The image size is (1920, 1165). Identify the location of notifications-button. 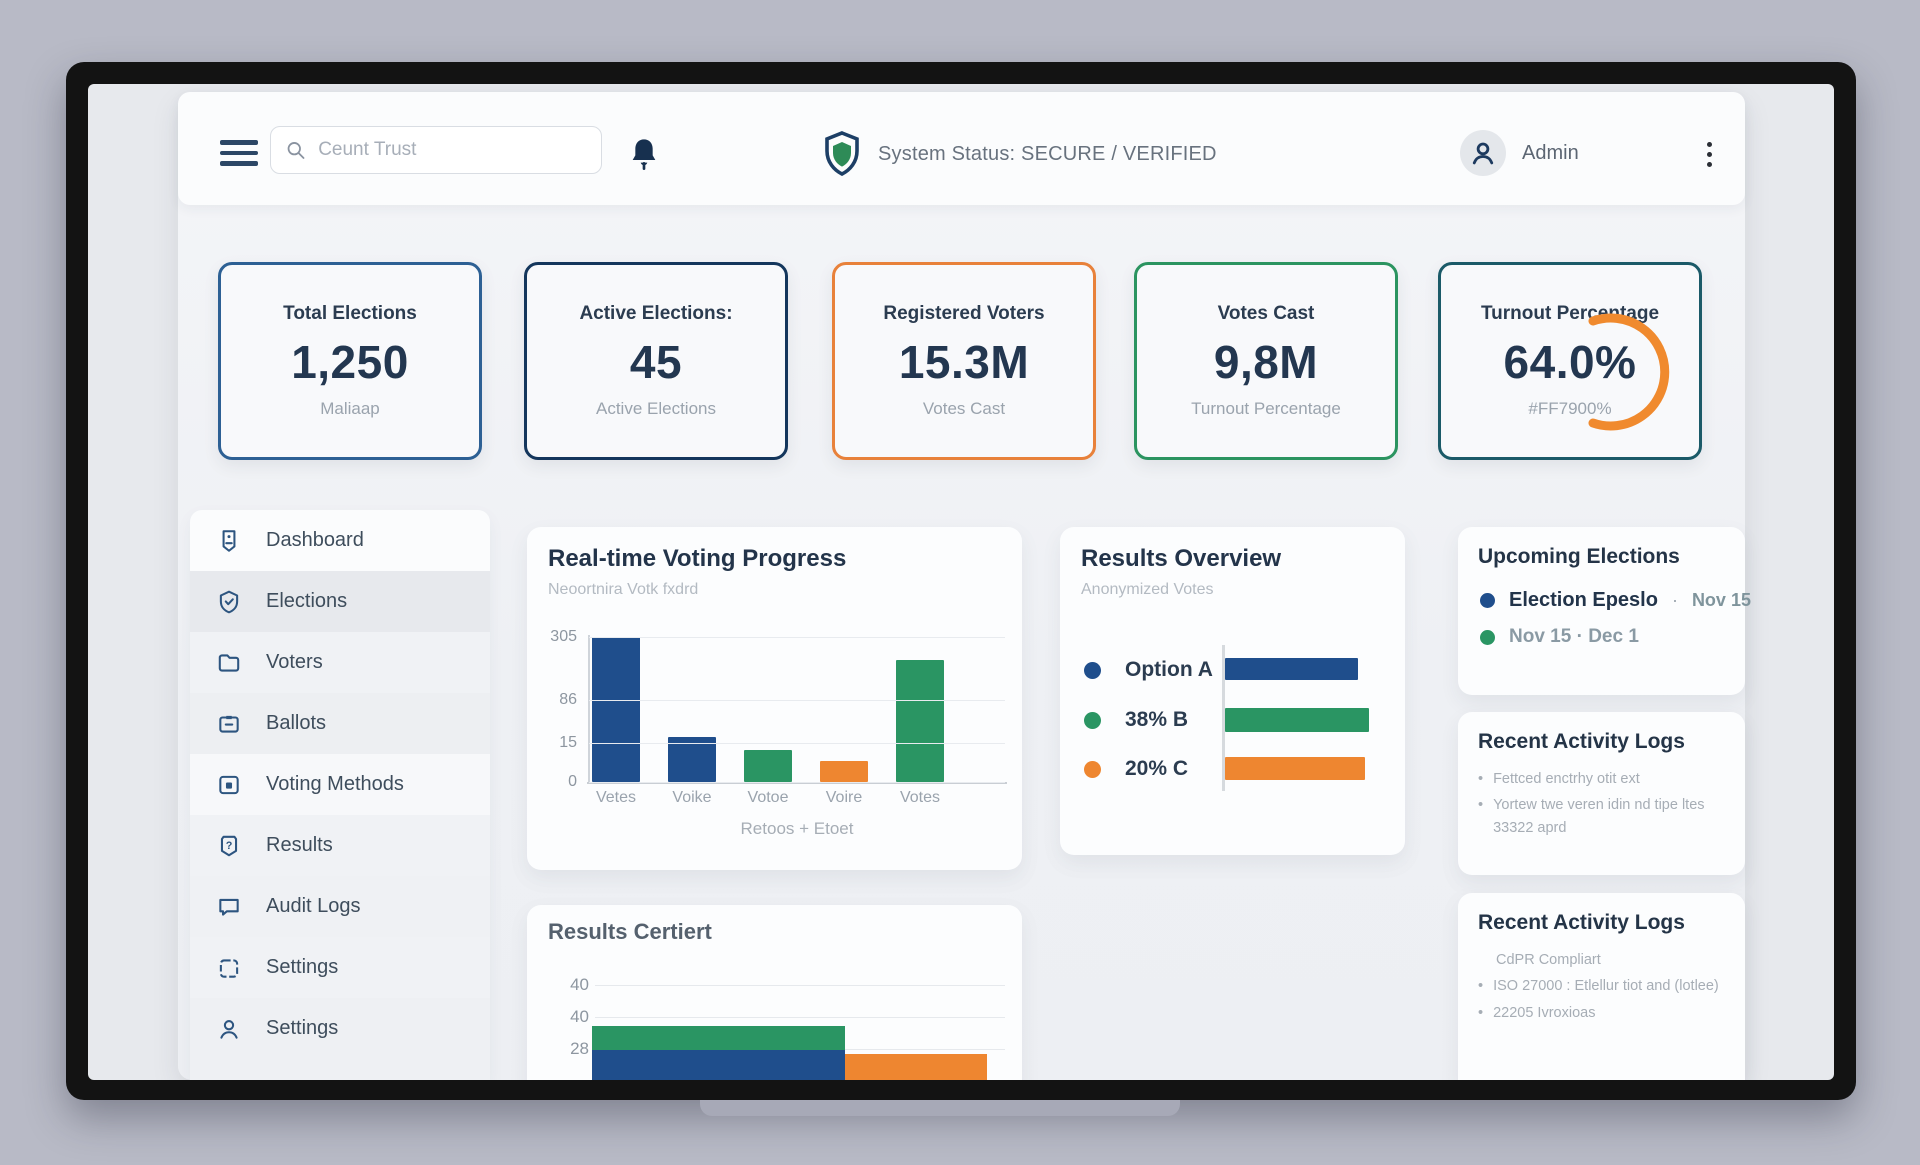
(645, 154).